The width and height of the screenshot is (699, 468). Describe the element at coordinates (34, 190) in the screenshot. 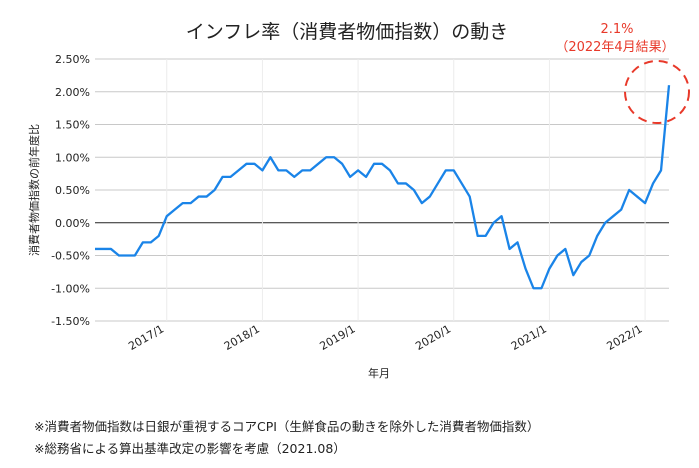

I see `y-axis-label: 消費者物価指数の前年度比` at that location.